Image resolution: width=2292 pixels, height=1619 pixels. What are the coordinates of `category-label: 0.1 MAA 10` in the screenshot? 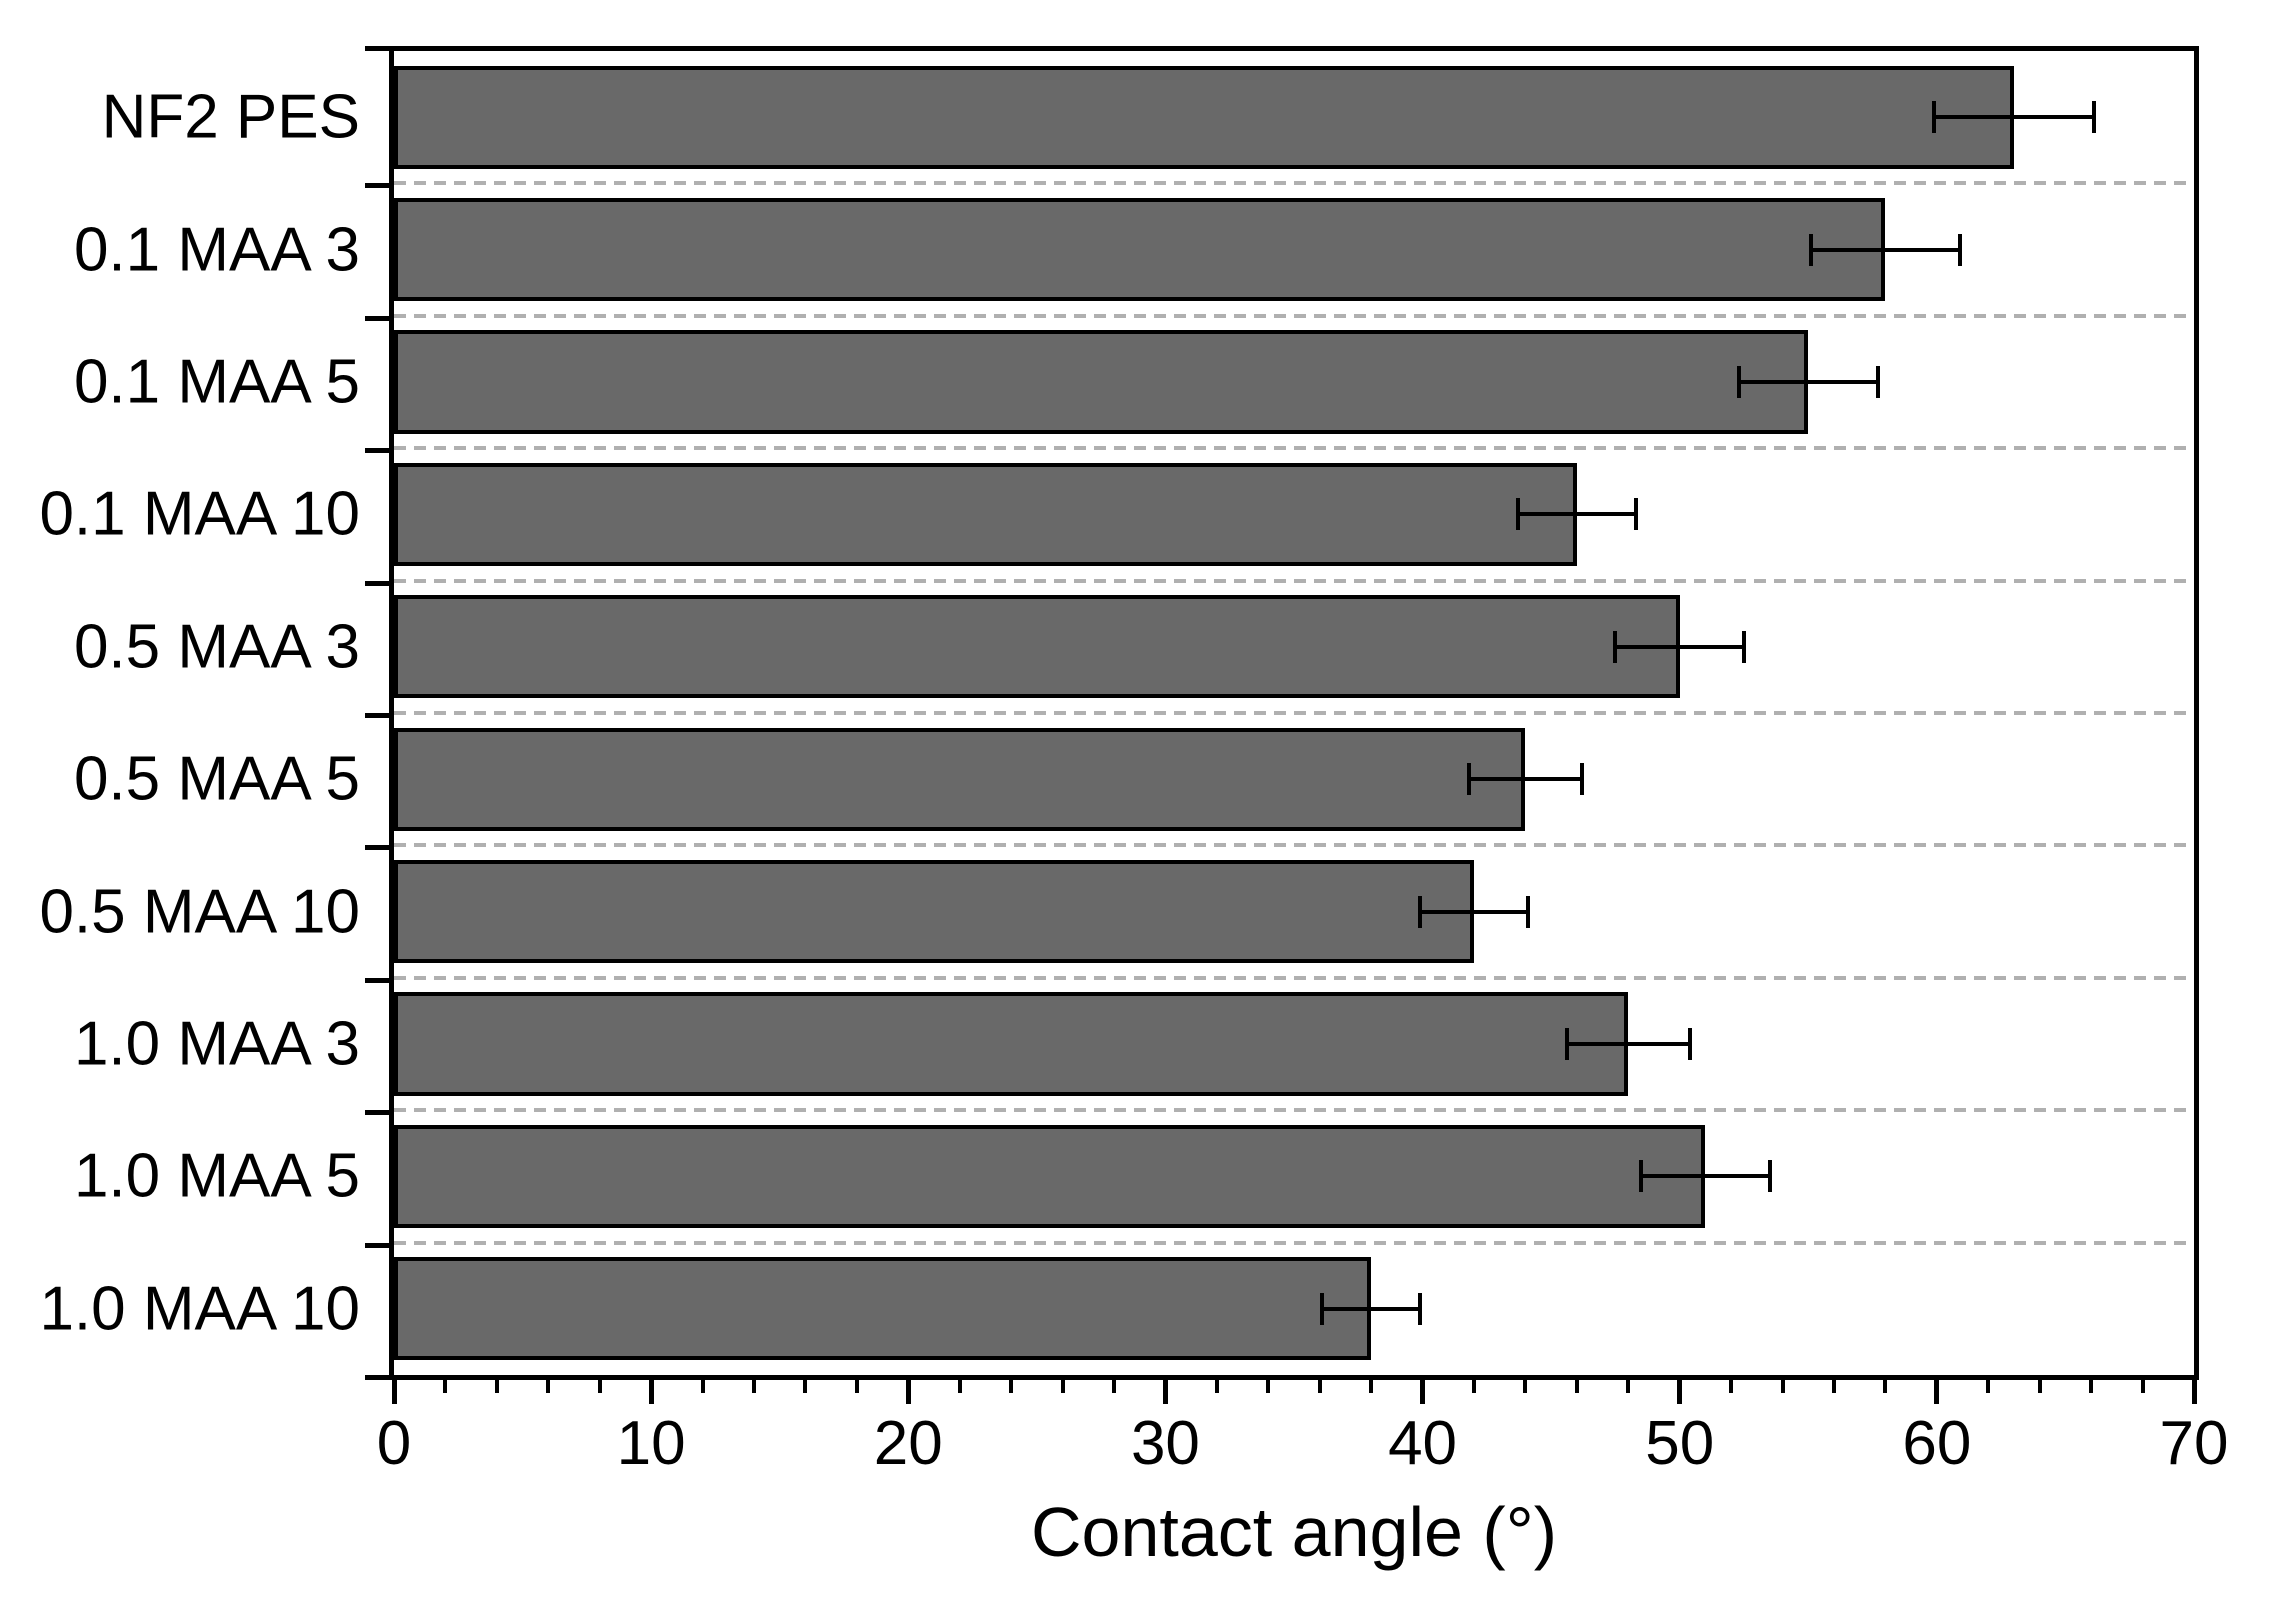 It's located at (199, 514).